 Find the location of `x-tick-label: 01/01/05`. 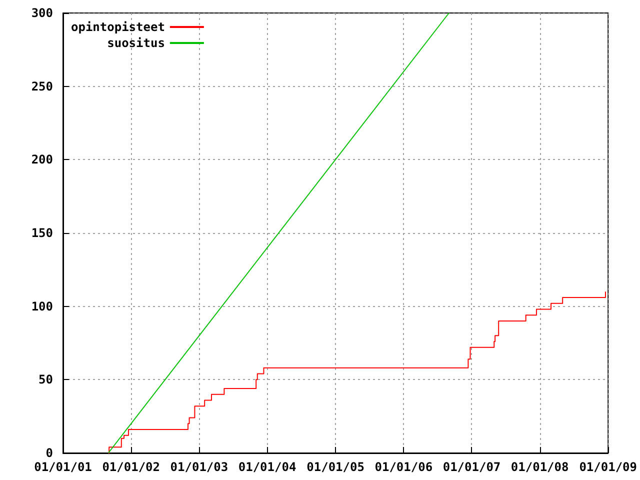

x-tick-label: 01/01/05 is located at coordinates (335, 467).